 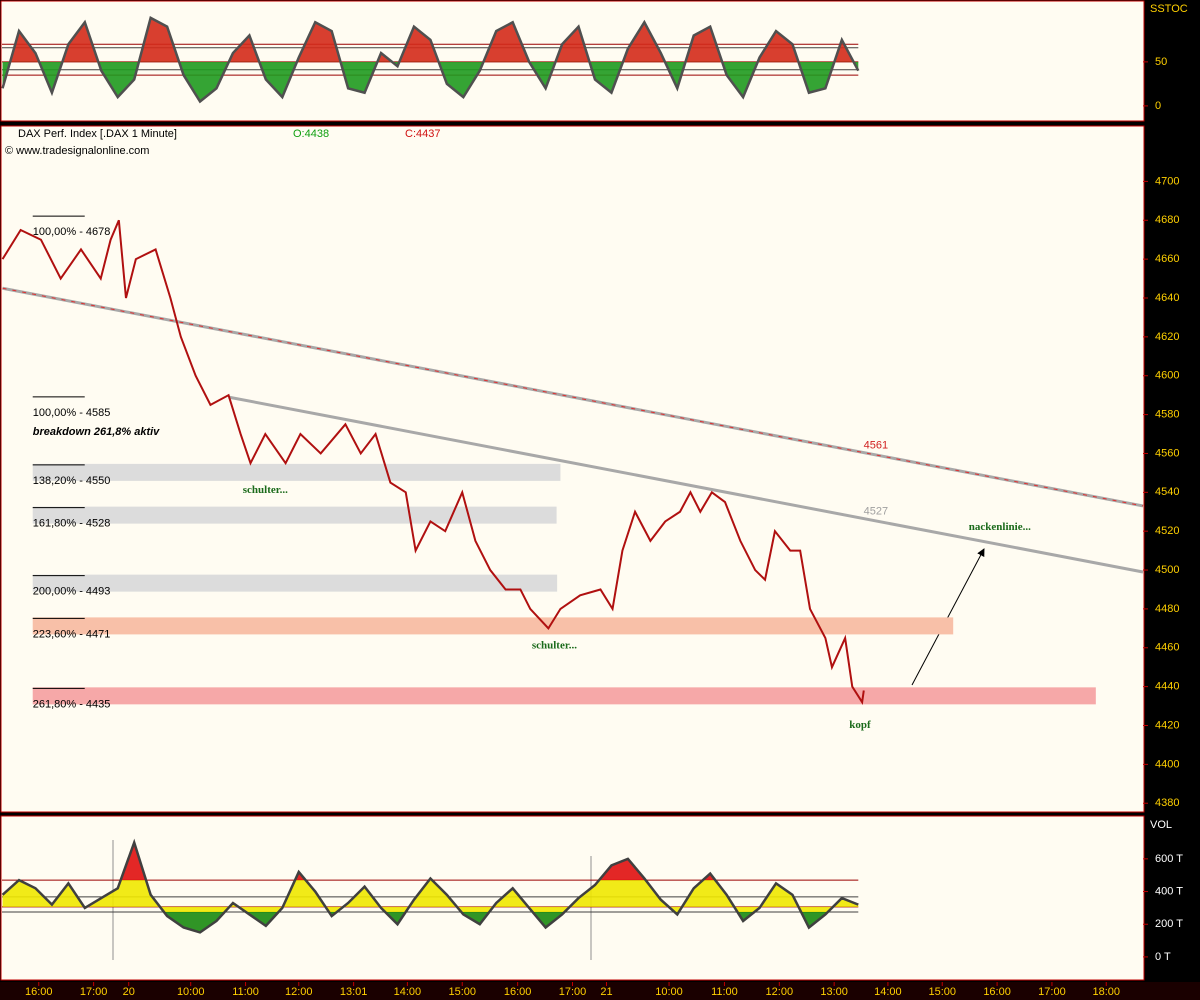 What do you see at coordinates (1169, 9) in the screenshot?
I see `indicator-label: SSTOC` at bounding box center [1169, 9].